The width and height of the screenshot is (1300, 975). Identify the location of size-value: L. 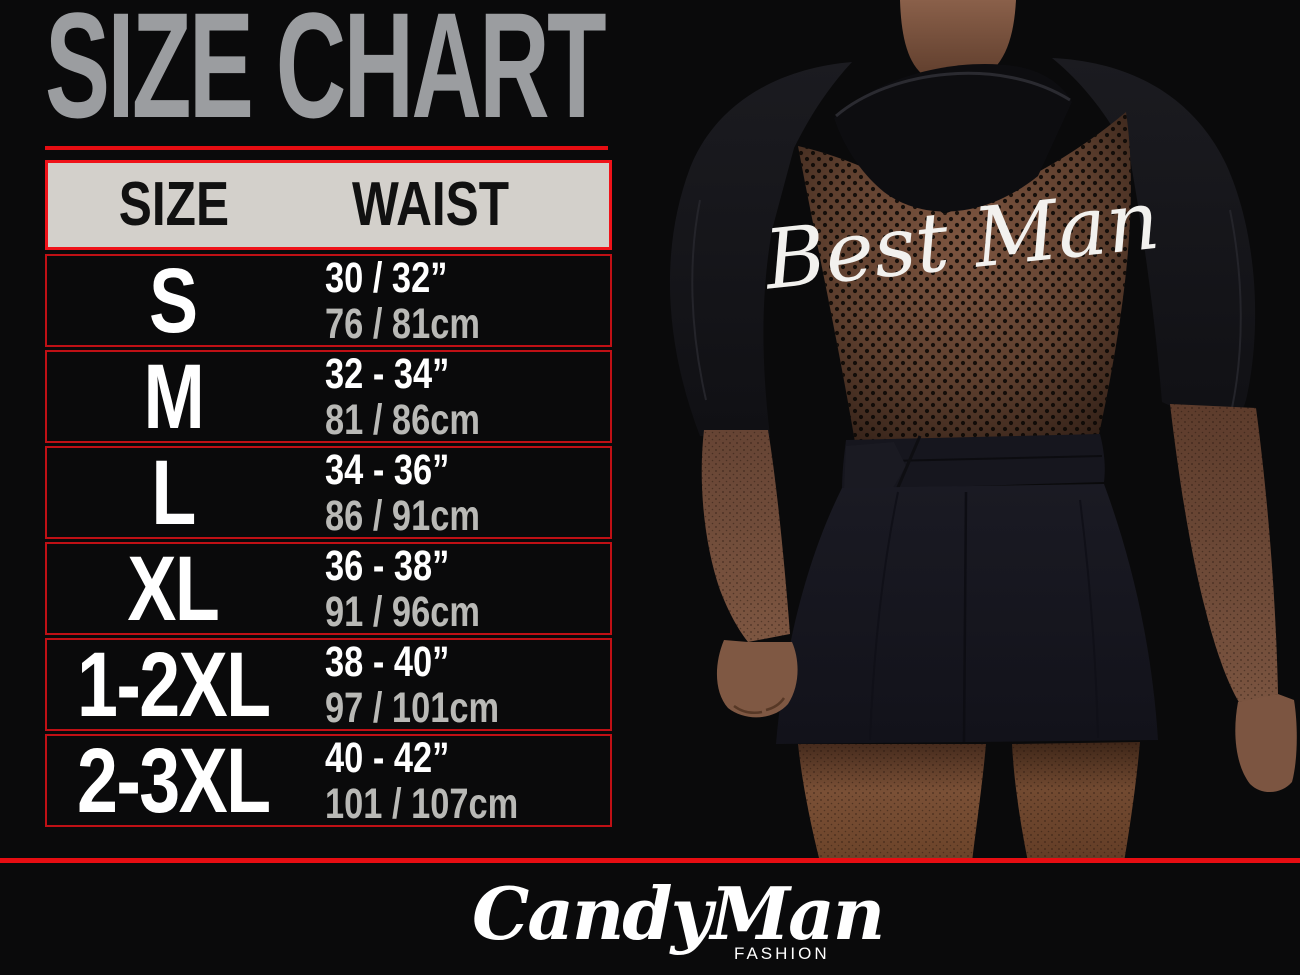
(173, 492).